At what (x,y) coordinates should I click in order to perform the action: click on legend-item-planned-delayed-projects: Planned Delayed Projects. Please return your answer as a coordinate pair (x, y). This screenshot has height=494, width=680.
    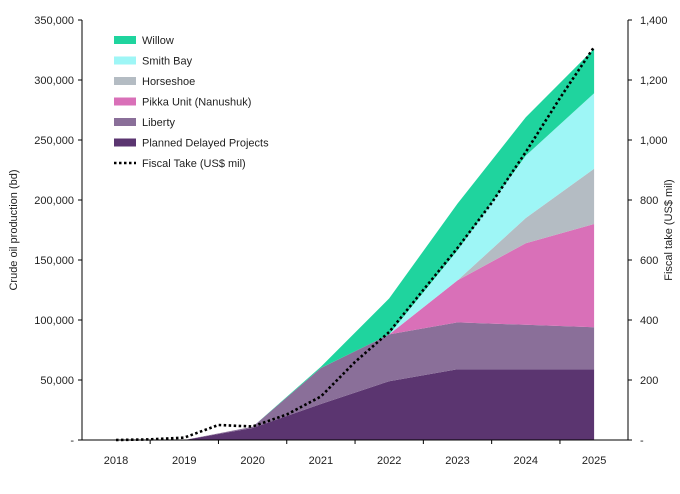
    Looking at the image, I should click on (191, 144).